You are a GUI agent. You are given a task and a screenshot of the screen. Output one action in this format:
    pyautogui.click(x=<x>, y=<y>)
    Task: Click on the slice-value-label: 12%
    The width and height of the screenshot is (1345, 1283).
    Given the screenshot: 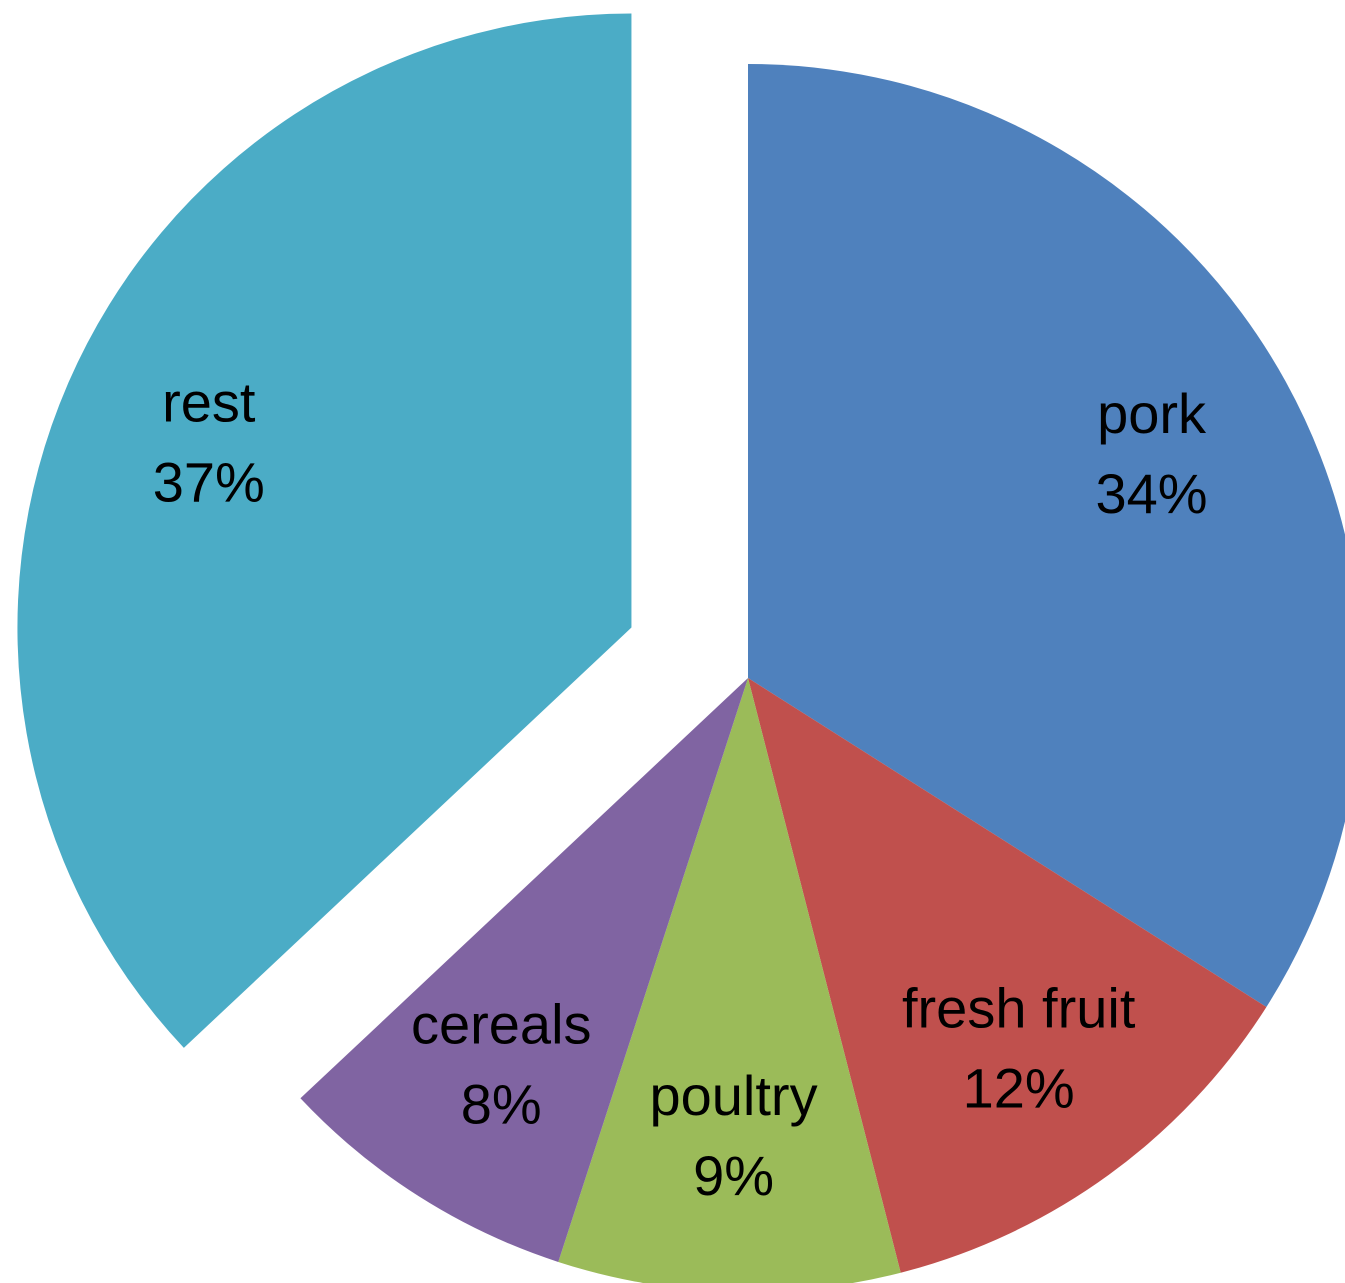 What is the action you would take?
    pyautogui.click(x=1019, y=1087)
    